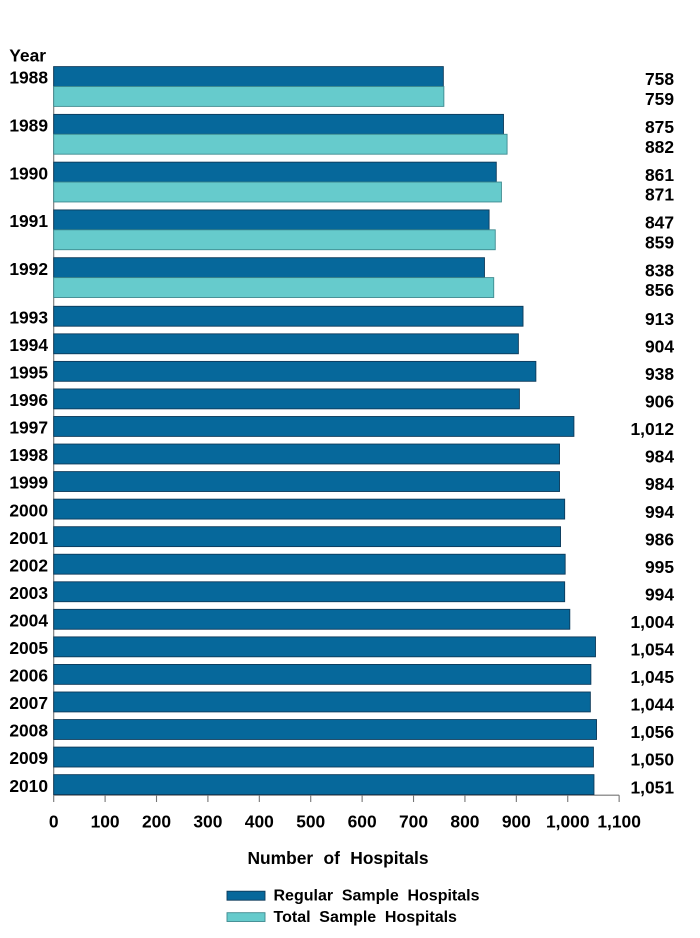 This screenshot has height=938, width=700. What do you see at coordinates (366, 917) in the screenshot?
I see `svg-text: Total Sample Hospitals` at bounding box center [366, 917].